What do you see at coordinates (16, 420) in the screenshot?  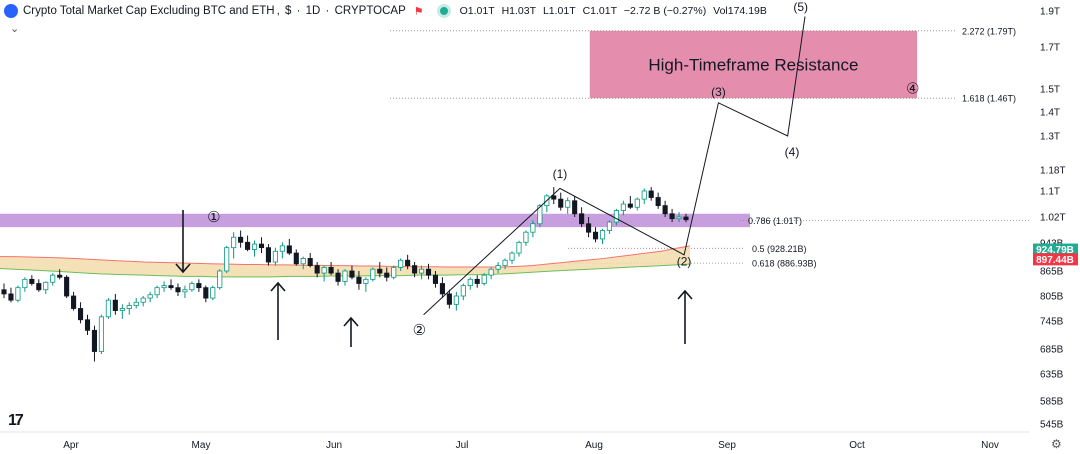 I see `tradingview-logo-icon: 17` at bounding box center [16, 420].